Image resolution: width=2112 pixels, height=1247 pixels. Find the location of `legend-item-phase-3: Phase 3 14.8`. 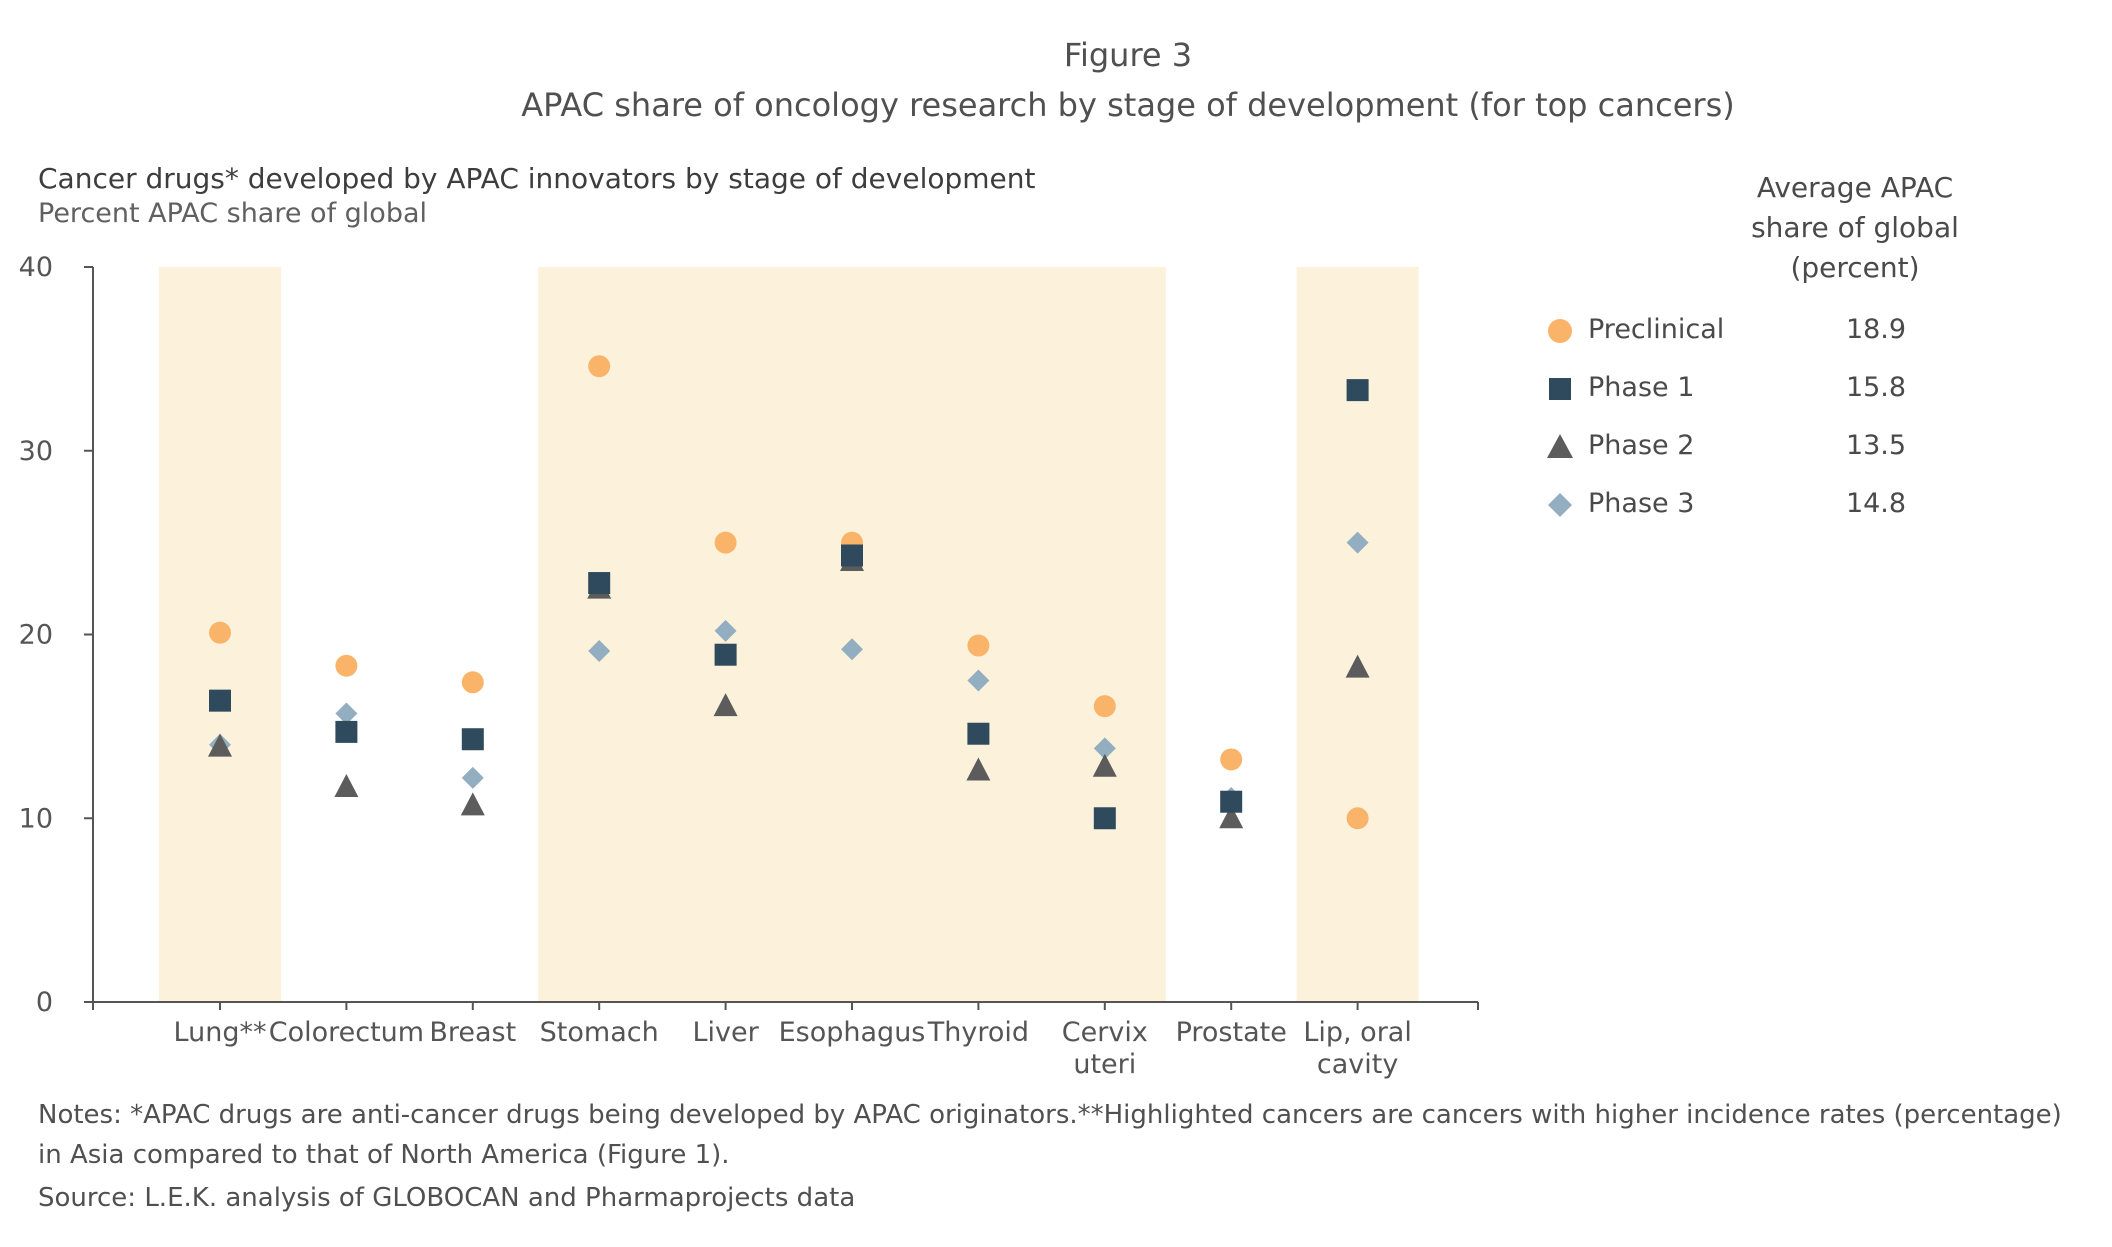

legend-item-phase-3: Phase 3 14.8 is located at coordinates (1750, 505).